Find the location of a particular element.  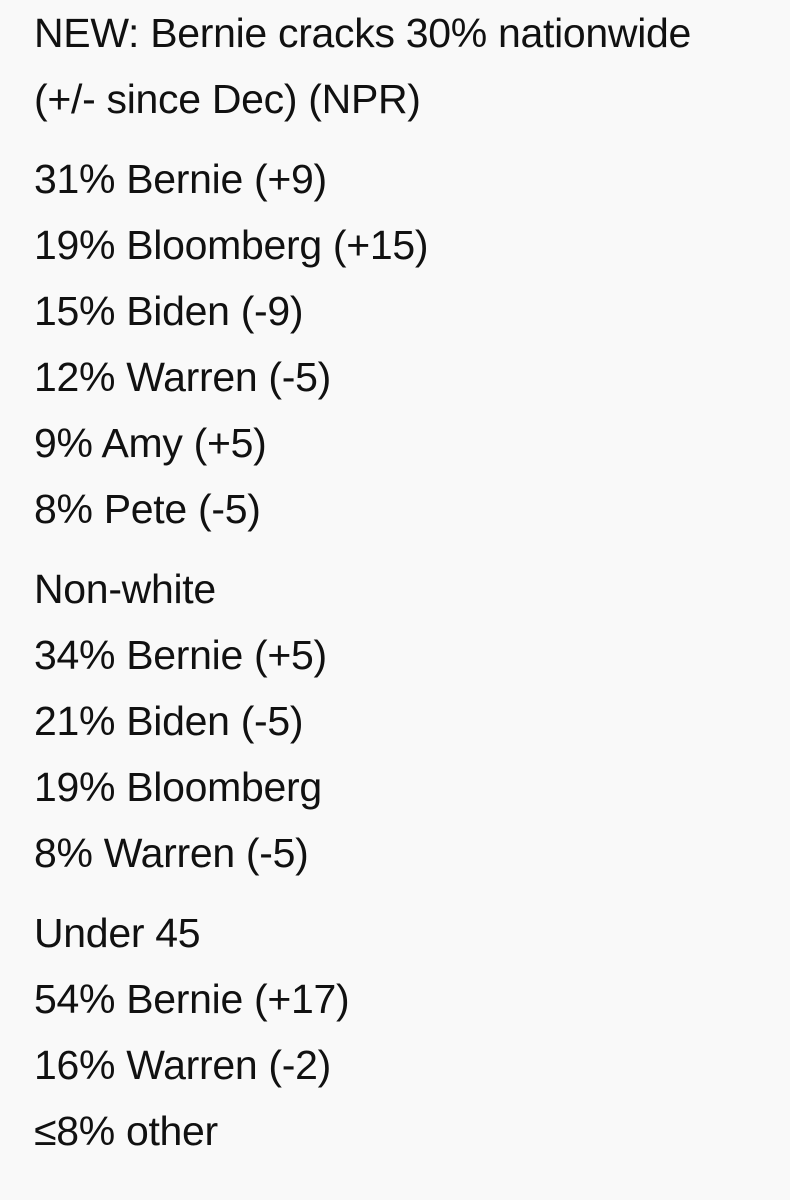

poll-line: 21% Biden (-5) is located at coordinates (169, 721).